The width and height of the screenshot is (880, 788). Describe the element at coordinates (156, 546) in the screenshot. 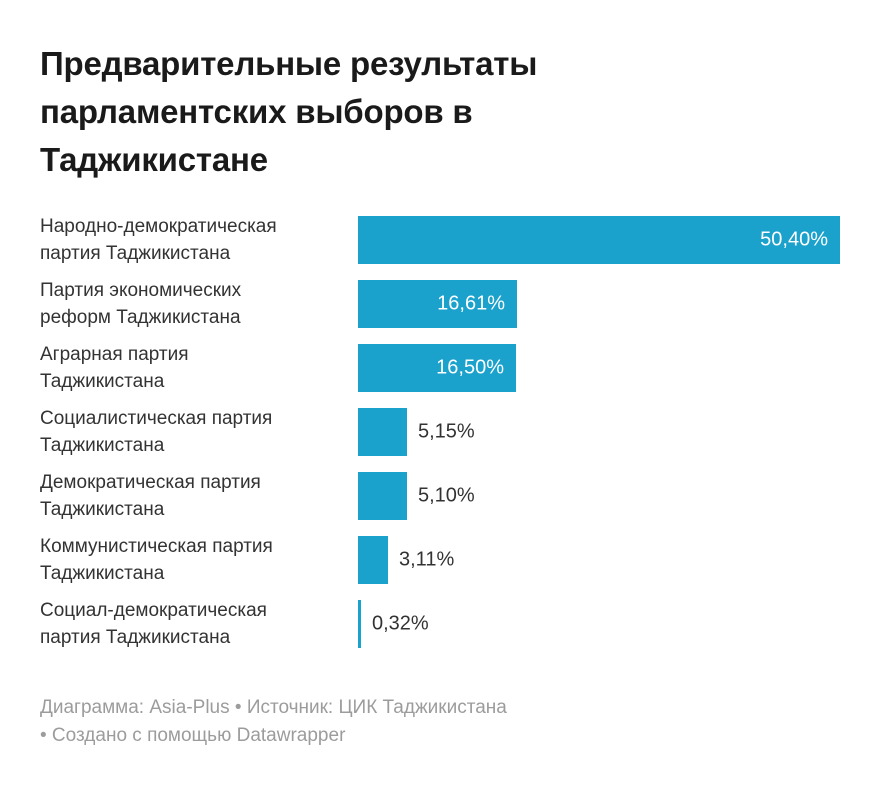

I see `party-label-line: Коммунистическая партия` at that location.